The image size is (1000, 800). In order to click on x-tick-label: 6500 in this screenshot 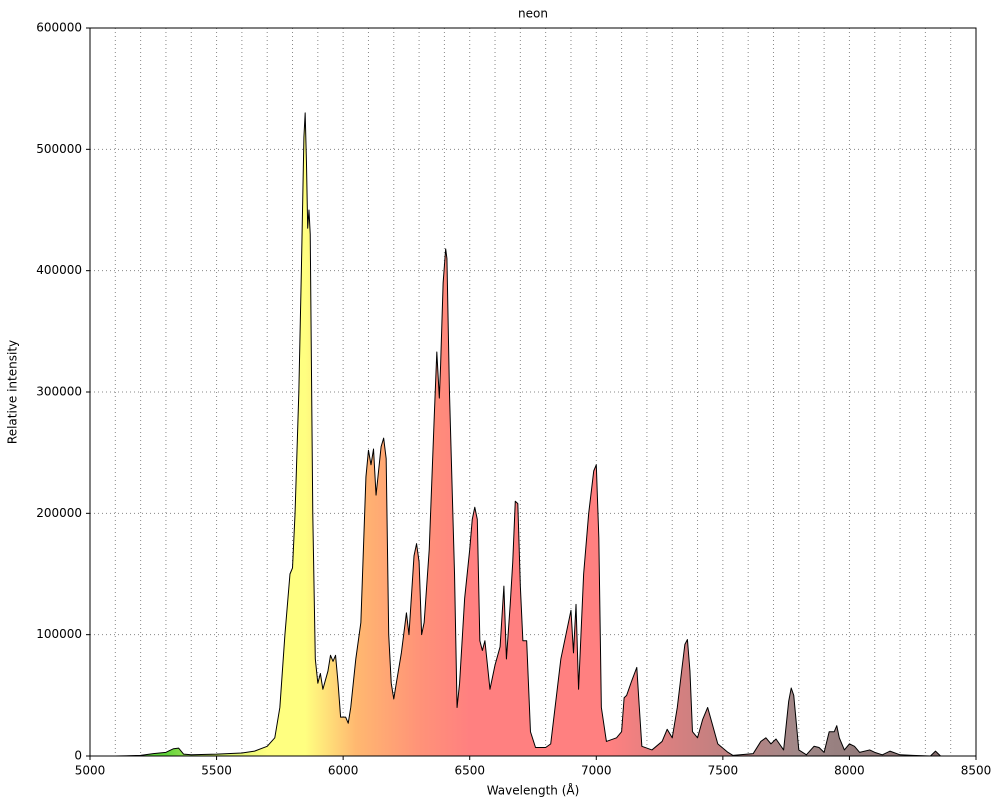, I will do `click(469, 771)`.